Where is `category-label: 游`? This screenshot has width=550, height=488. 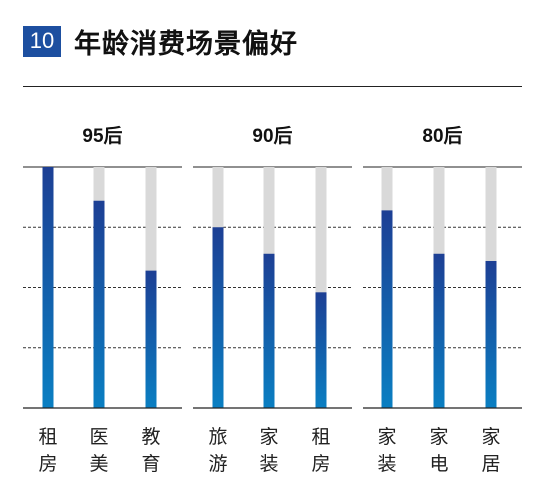
category-label: 游 is located at coordinates (217, 464).